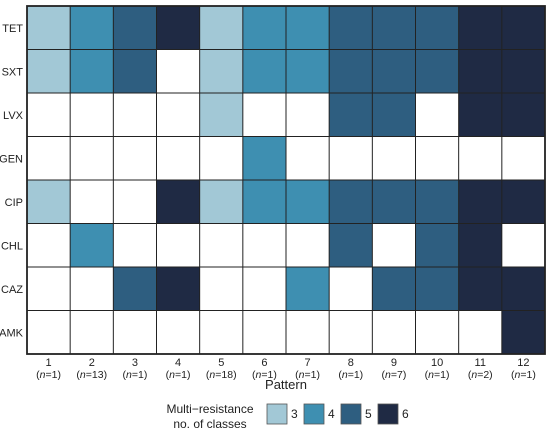 This screenshot has height=432, width=550. Describe the element at coordinates (49, 363) in the screenshot. I see `pattern-label-1: 1` at that location.